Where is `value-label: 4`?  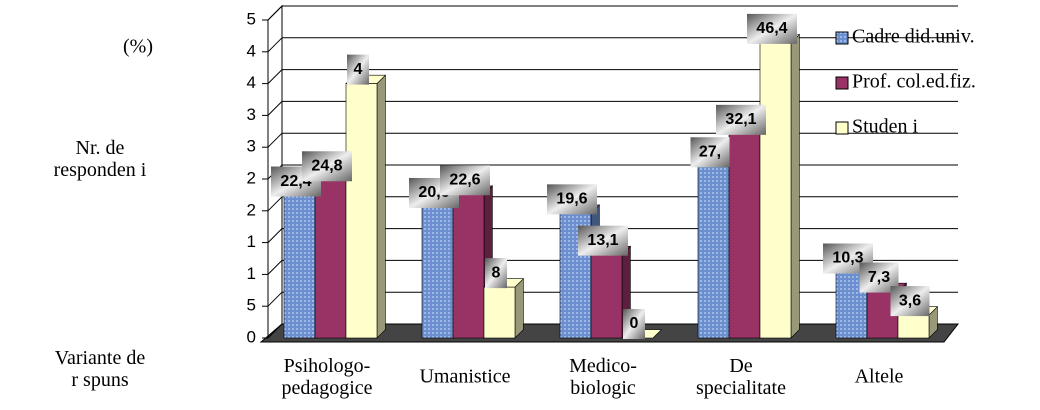
value-label: 4 is located at coordinates (358, 69).